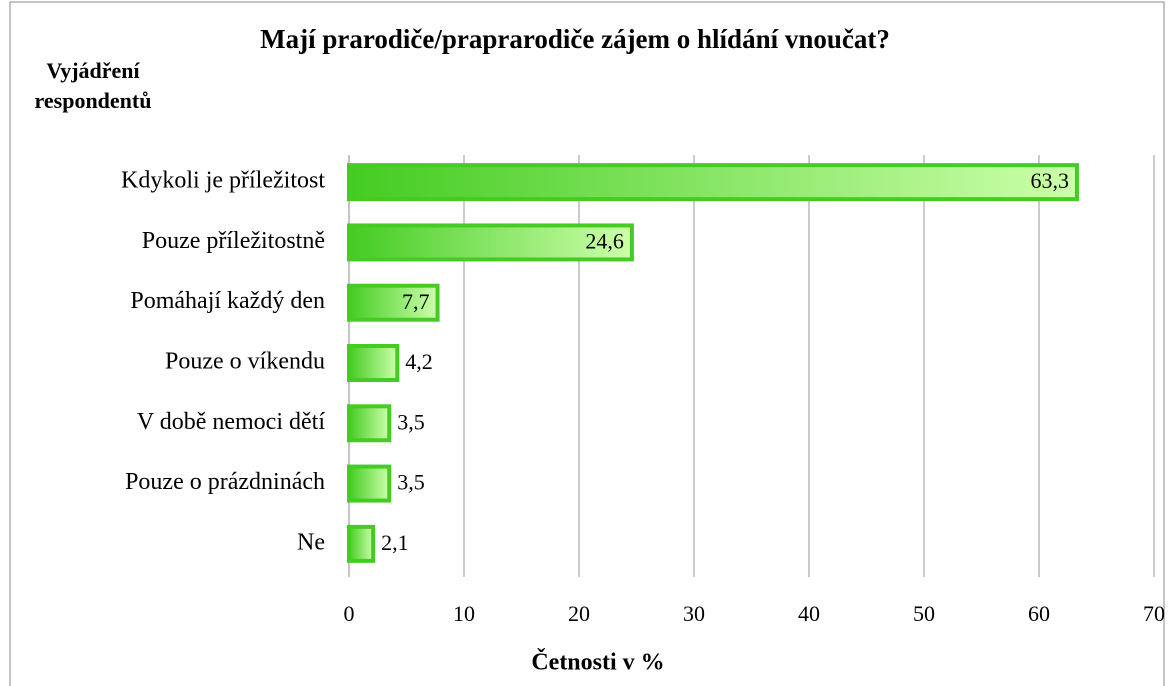  Describe the element at coordinates (311, 542) in the screenshot. I see `y-tick-label: Ne` at that location.